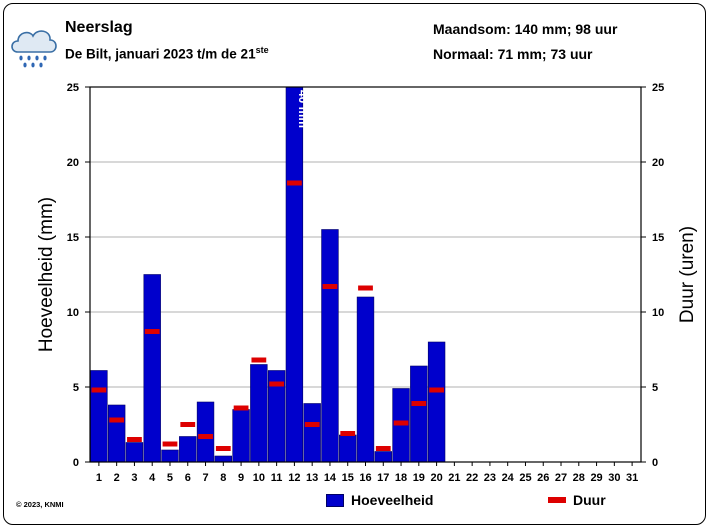 This screenshot has height=530, width=711. I want to click on x-tick-label: 7, so click(205, 478).